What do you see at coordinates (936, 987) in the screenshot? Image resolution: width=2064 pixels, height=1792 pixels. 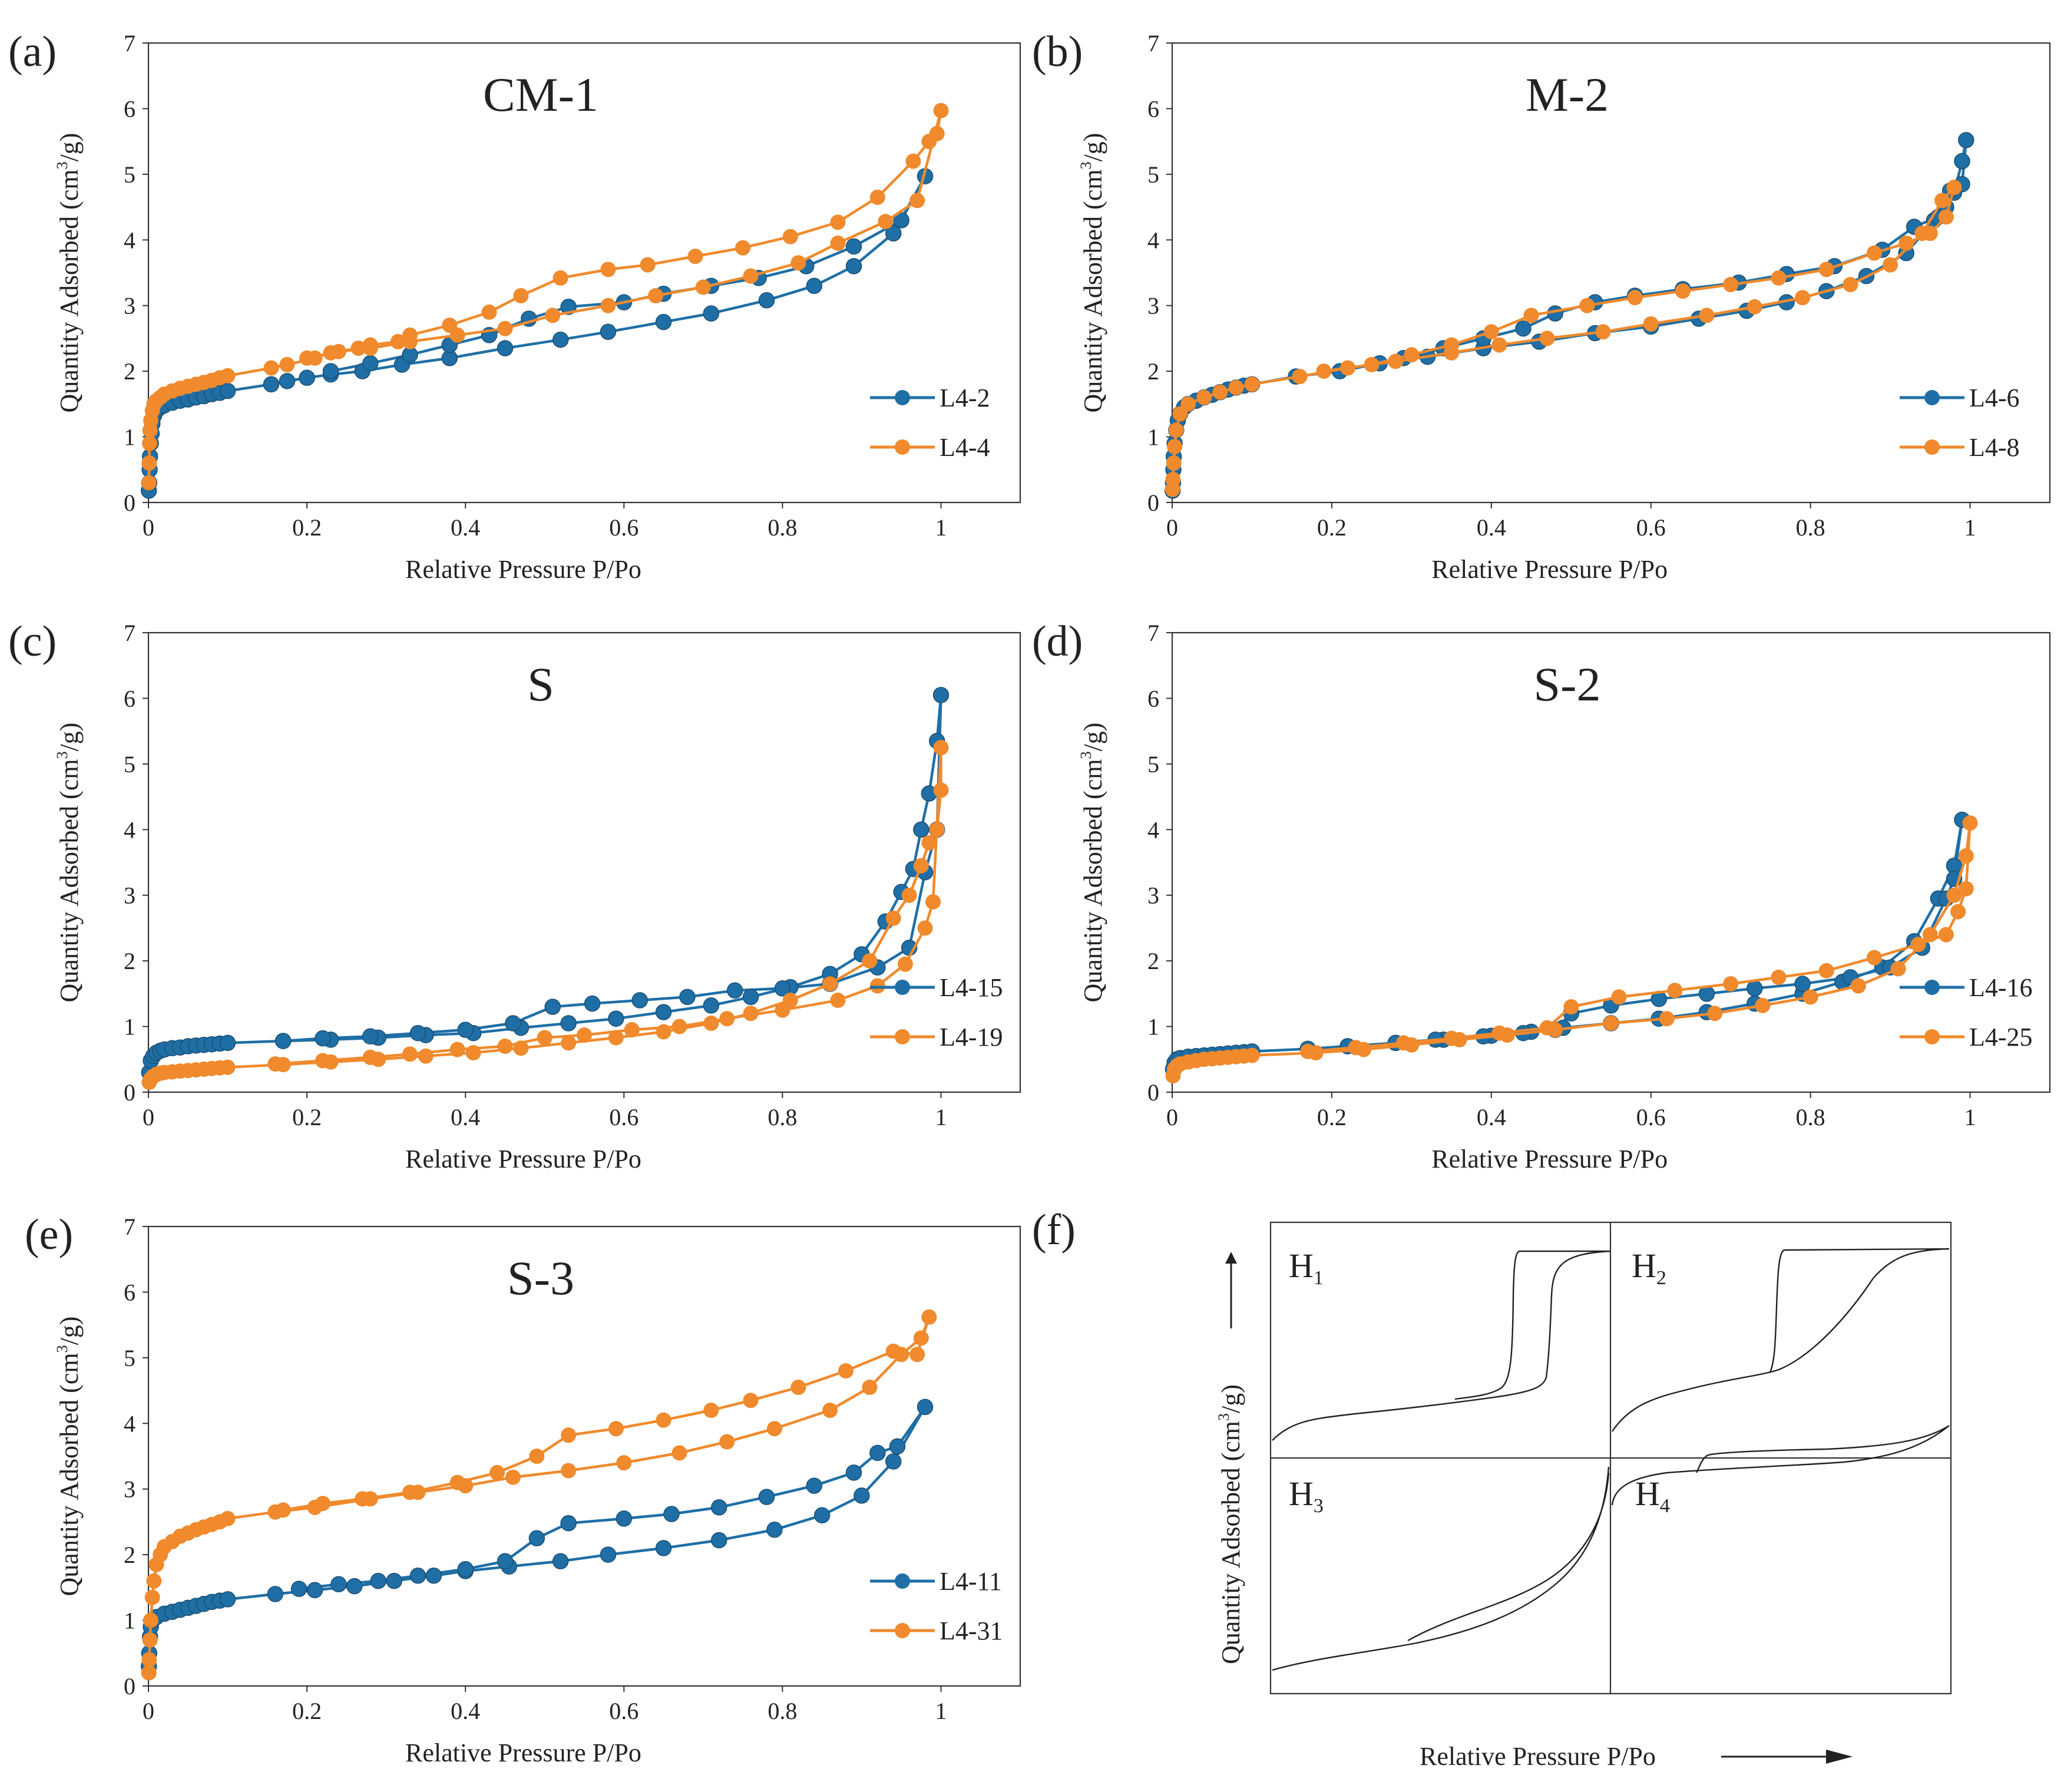 I see `legend-entry: L4-15` at bounding box center [936, 987].